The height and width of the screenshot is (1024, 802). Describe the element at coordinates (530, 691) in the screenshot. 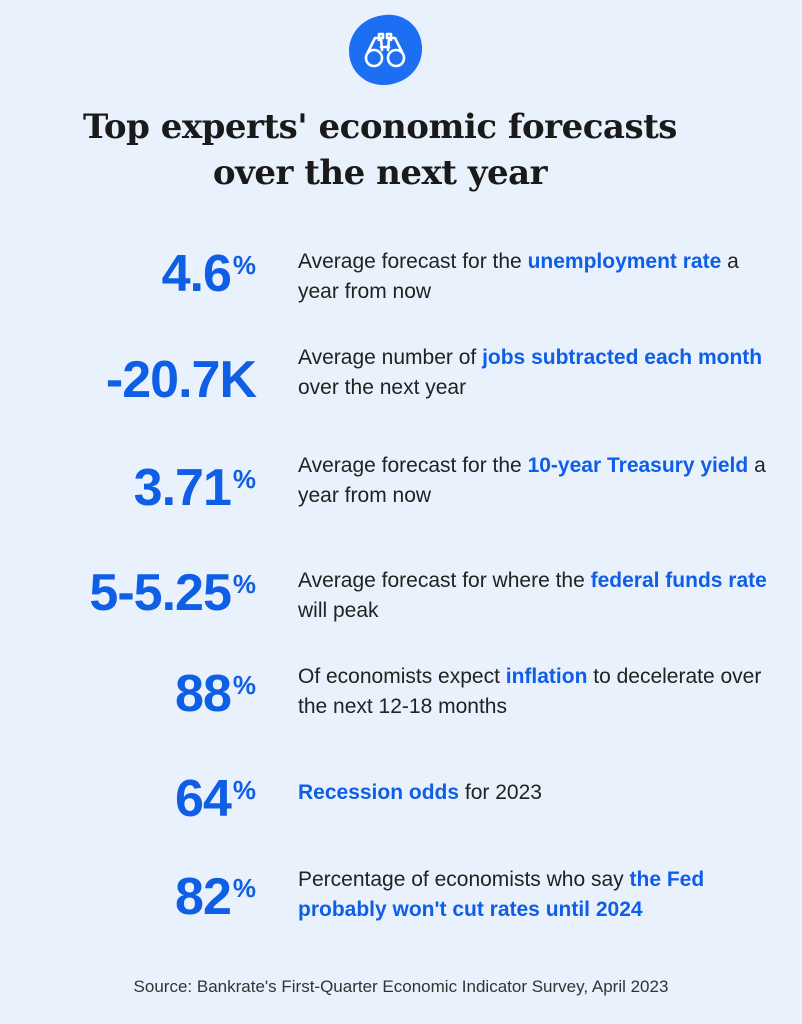

I see `desc-text: to decelerate over the next 12-18 months` at that location.